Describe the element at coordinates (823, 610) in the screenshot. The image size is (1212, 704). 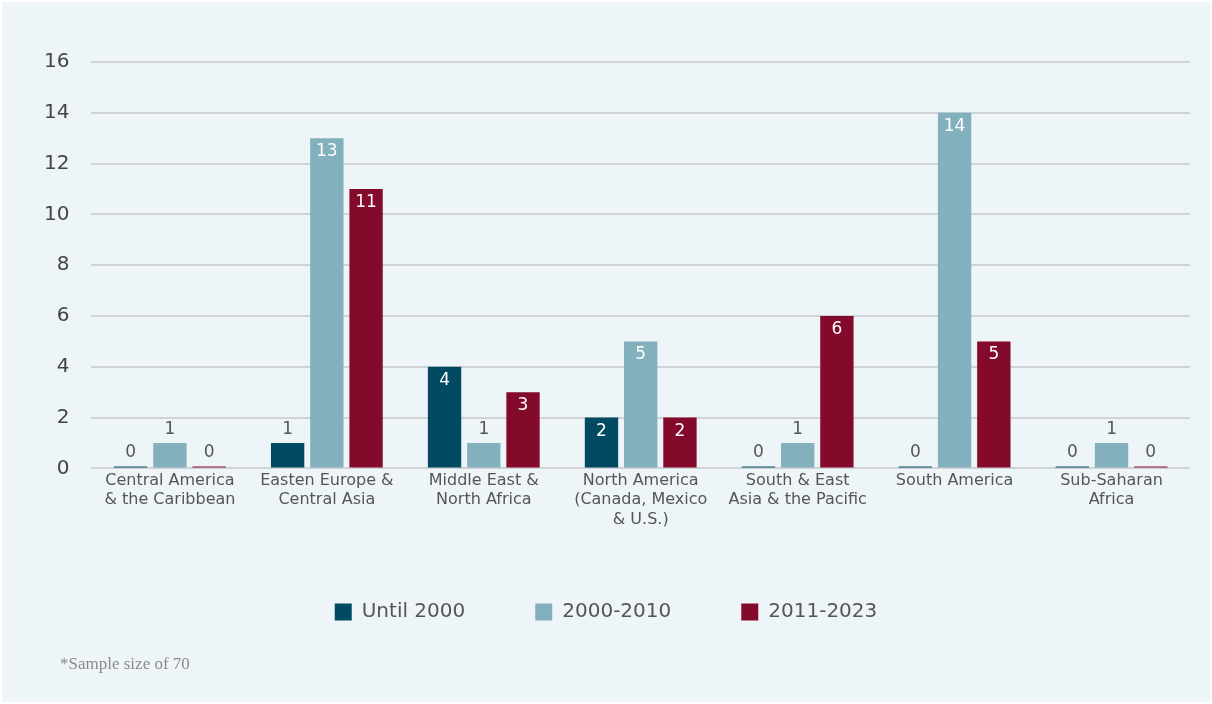
I see `legend-label: 2011-2023` at that location.